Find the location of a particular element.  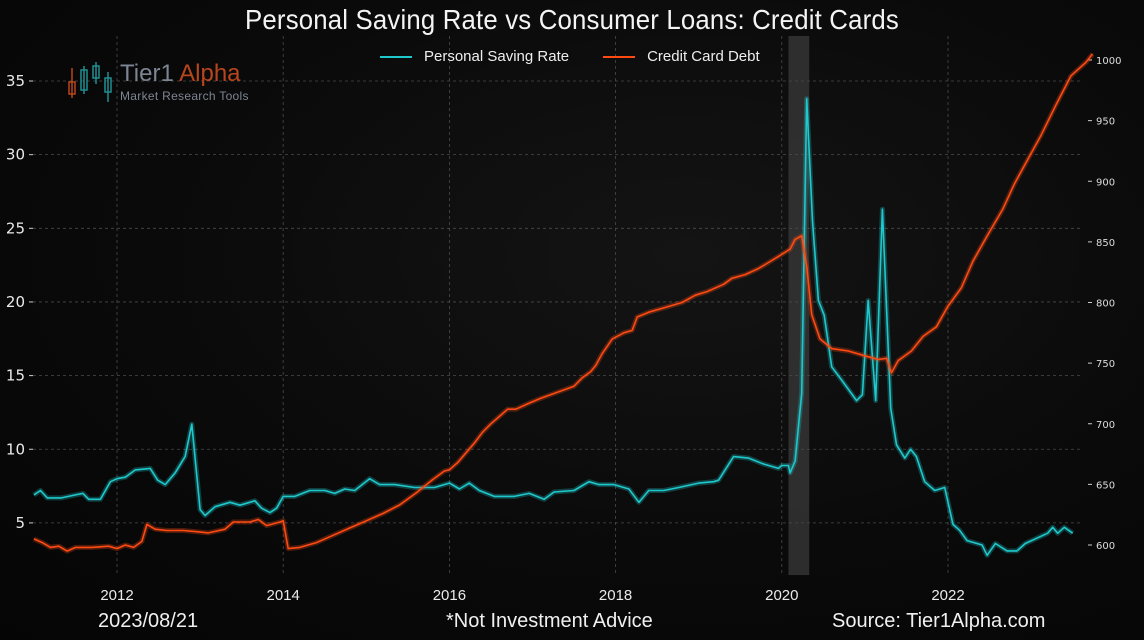

legend-swatch-debt is located at coordinates (619, 56).